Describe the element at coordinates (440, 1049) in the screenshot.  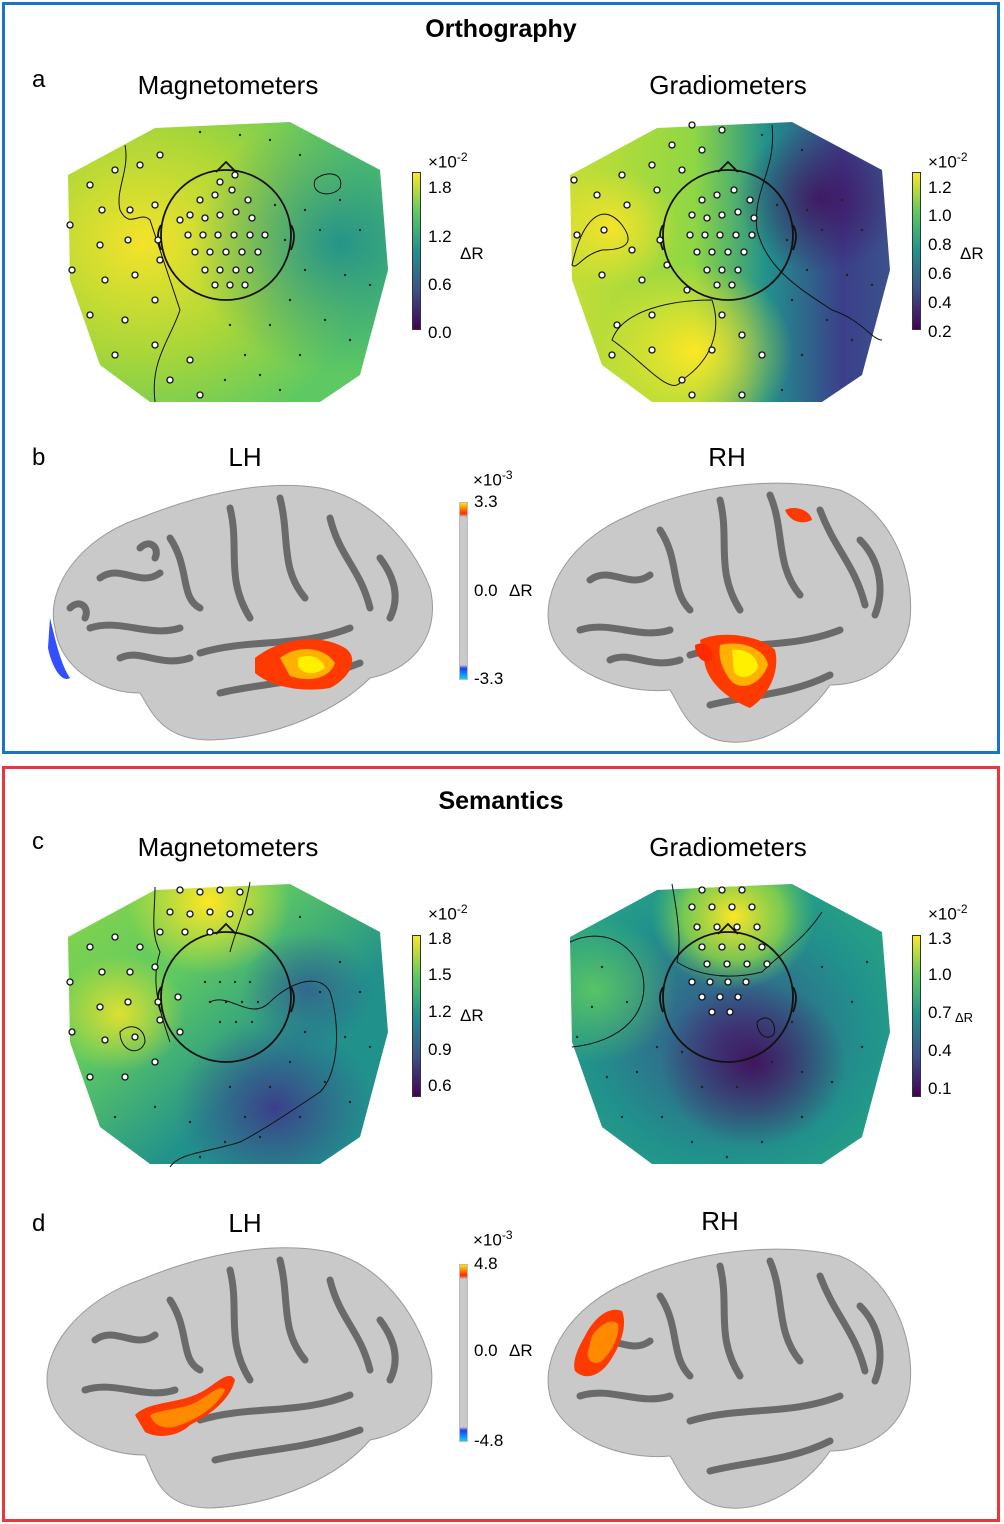
I see `colorbar-tick: 0.9` at that location.